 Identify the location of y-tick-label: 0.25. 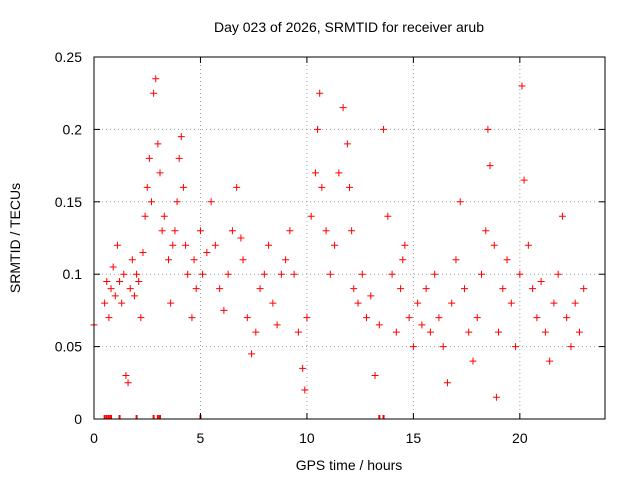
(68, 57).